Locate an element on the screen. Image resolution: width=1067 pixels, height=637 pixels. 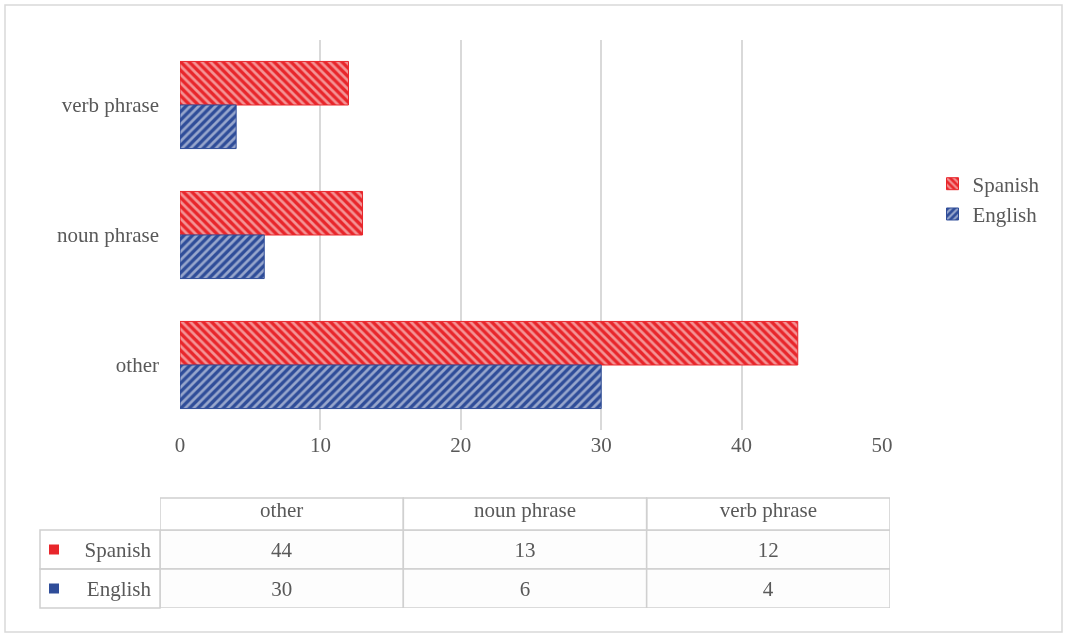
data-label: 4 is located at coordinates (768, 588).